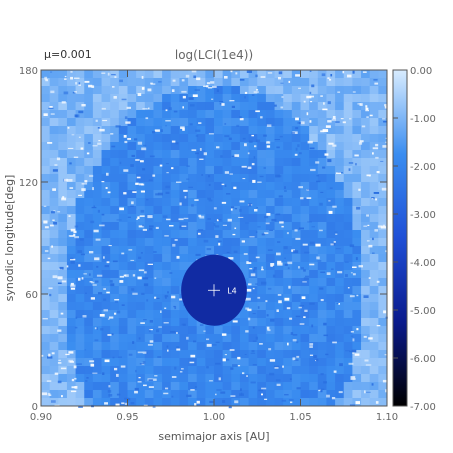 This screenshot has width=453, height=453. I want to click on y-tick-label: 180, so click(28, 71).